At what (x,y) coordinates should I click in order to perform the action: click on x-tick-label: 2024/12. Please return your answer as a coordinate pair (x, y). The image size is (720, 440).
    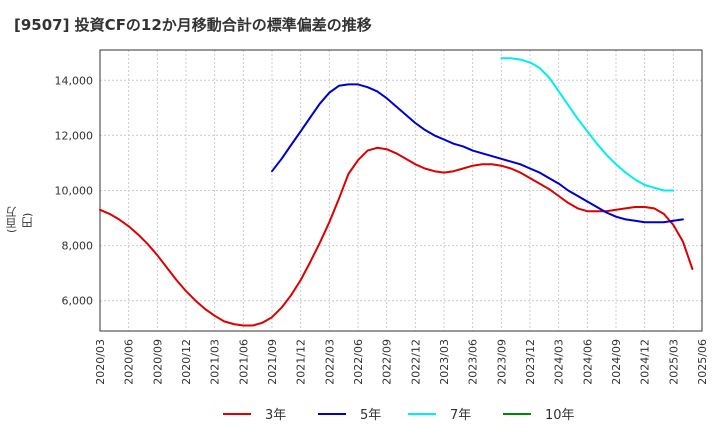
    Looking at the image, I should click on (645, 362).